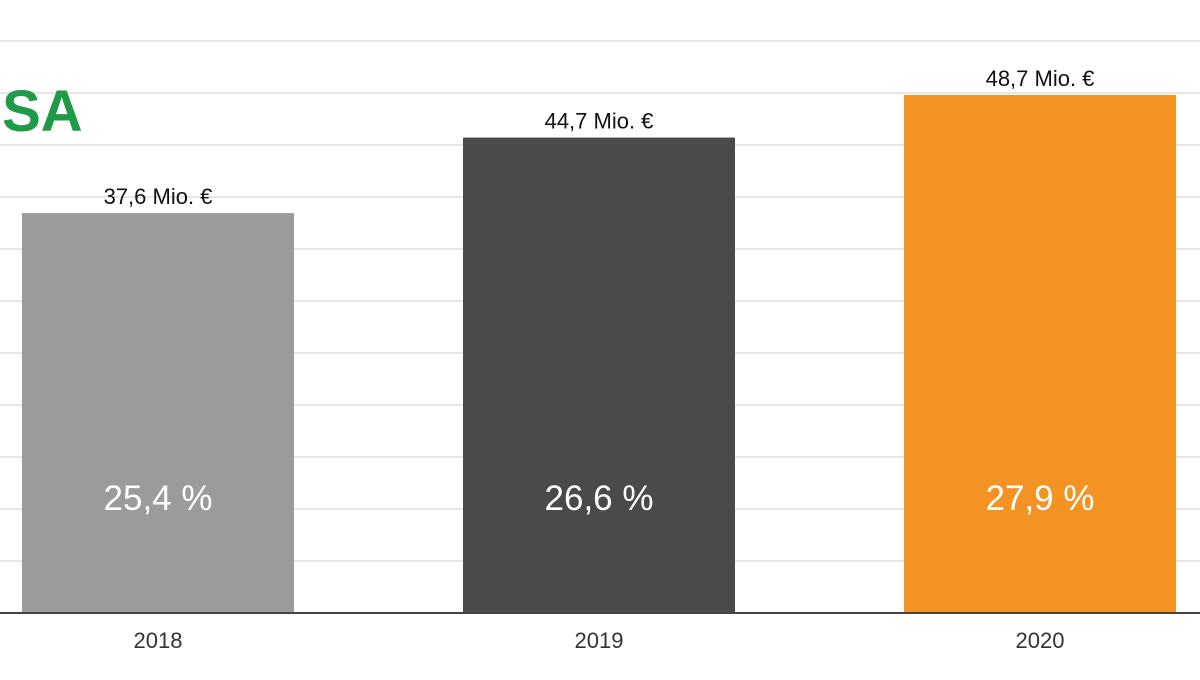 The image size is (1200, 680). What do you see at coordinates (1040, 498) in the screenshot?
I see `percent-label-2020: 27,9 %` at bounding box center [1040, 498].